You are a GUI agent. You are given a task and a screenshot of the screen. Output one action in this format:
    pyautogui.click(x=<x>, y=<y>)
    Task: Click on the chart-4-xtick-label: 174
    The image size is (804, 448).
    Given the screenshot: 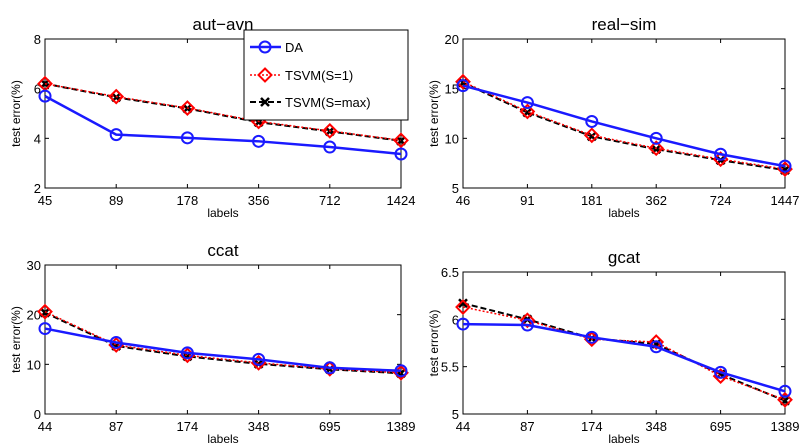 What is the action you would take?
    pyautogui.click(x=592, y=426)
    